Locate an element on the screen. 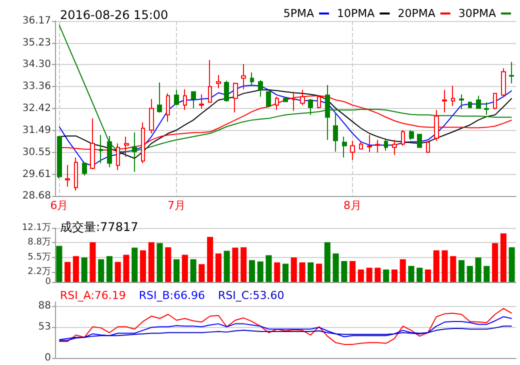  x-tick-label: 8月 is located at coordinates (353, 205).